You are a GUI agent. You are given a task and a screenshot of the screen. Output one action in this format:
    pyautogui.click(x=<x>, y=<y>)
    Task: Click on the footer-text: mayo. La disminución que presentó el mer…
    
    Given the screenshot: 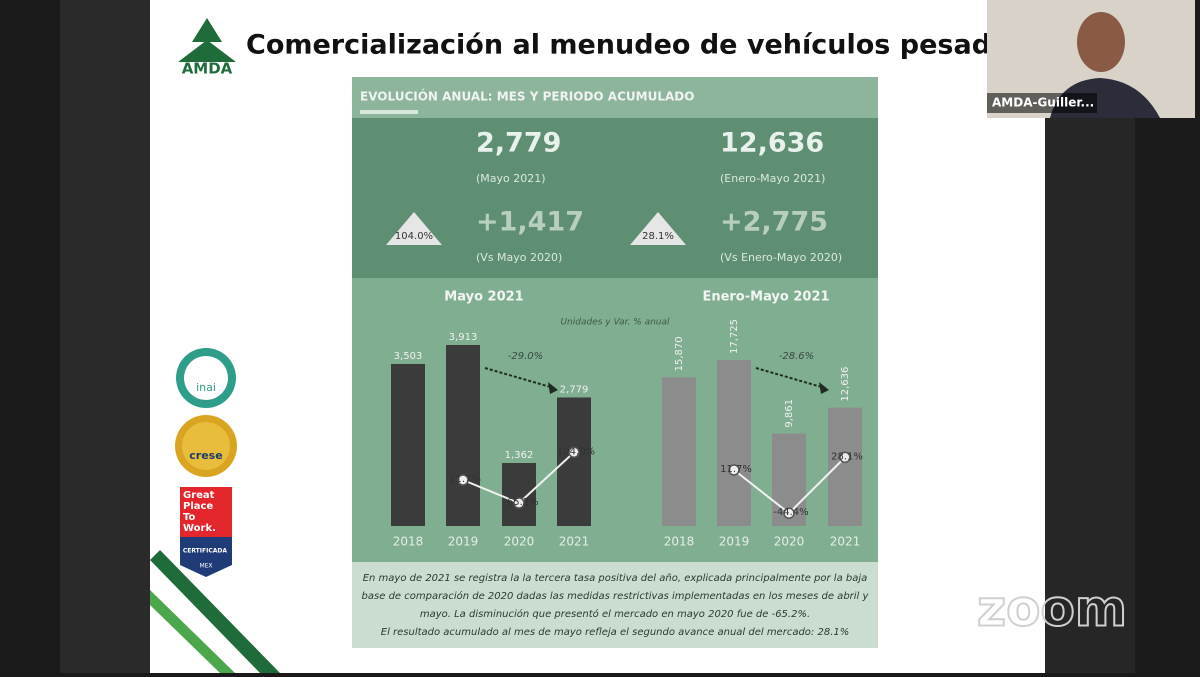 What is the action you would take?
    pyautogui.click(x=615, y=614)
    